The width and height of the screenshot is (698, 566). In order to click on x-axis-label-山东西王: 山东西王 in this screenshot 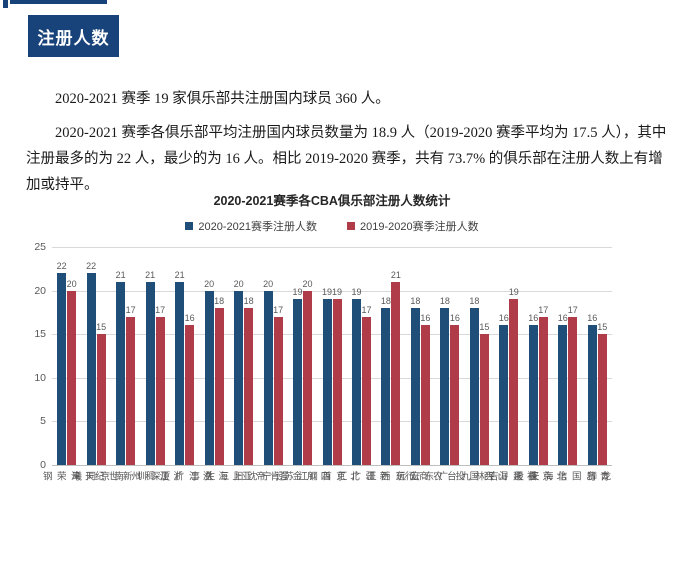, I will do `click(391, 476)`.